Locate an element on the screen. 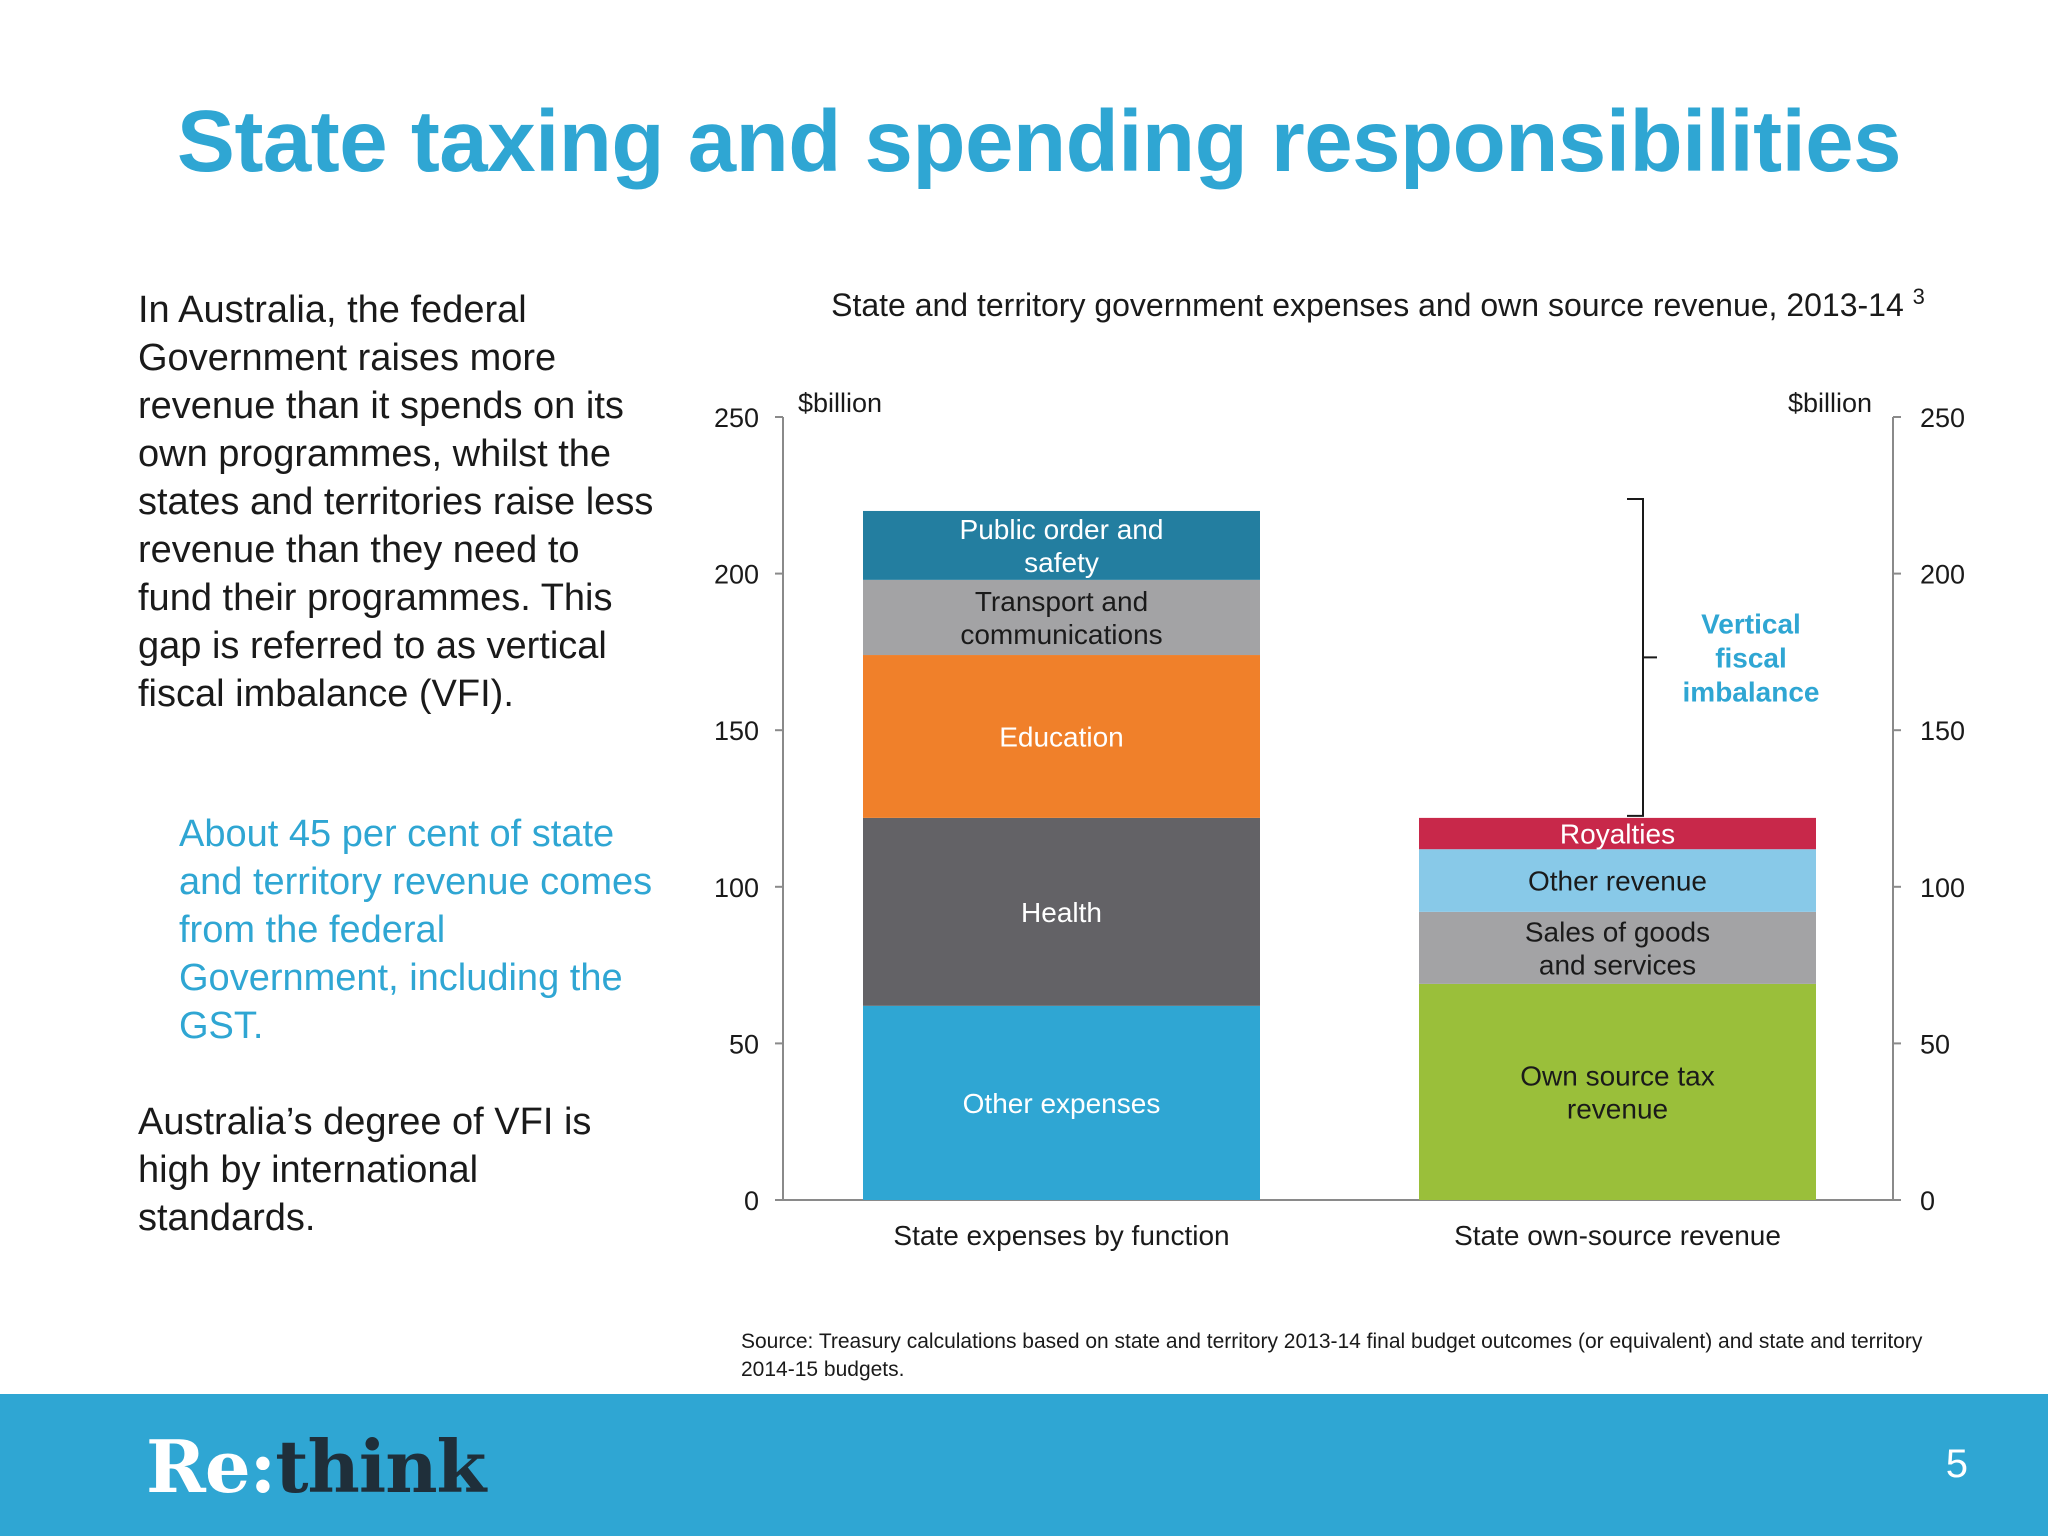 The image size is (2048, 1536). y-tick-label-right: 200 is located at coordinates (1942, 575).